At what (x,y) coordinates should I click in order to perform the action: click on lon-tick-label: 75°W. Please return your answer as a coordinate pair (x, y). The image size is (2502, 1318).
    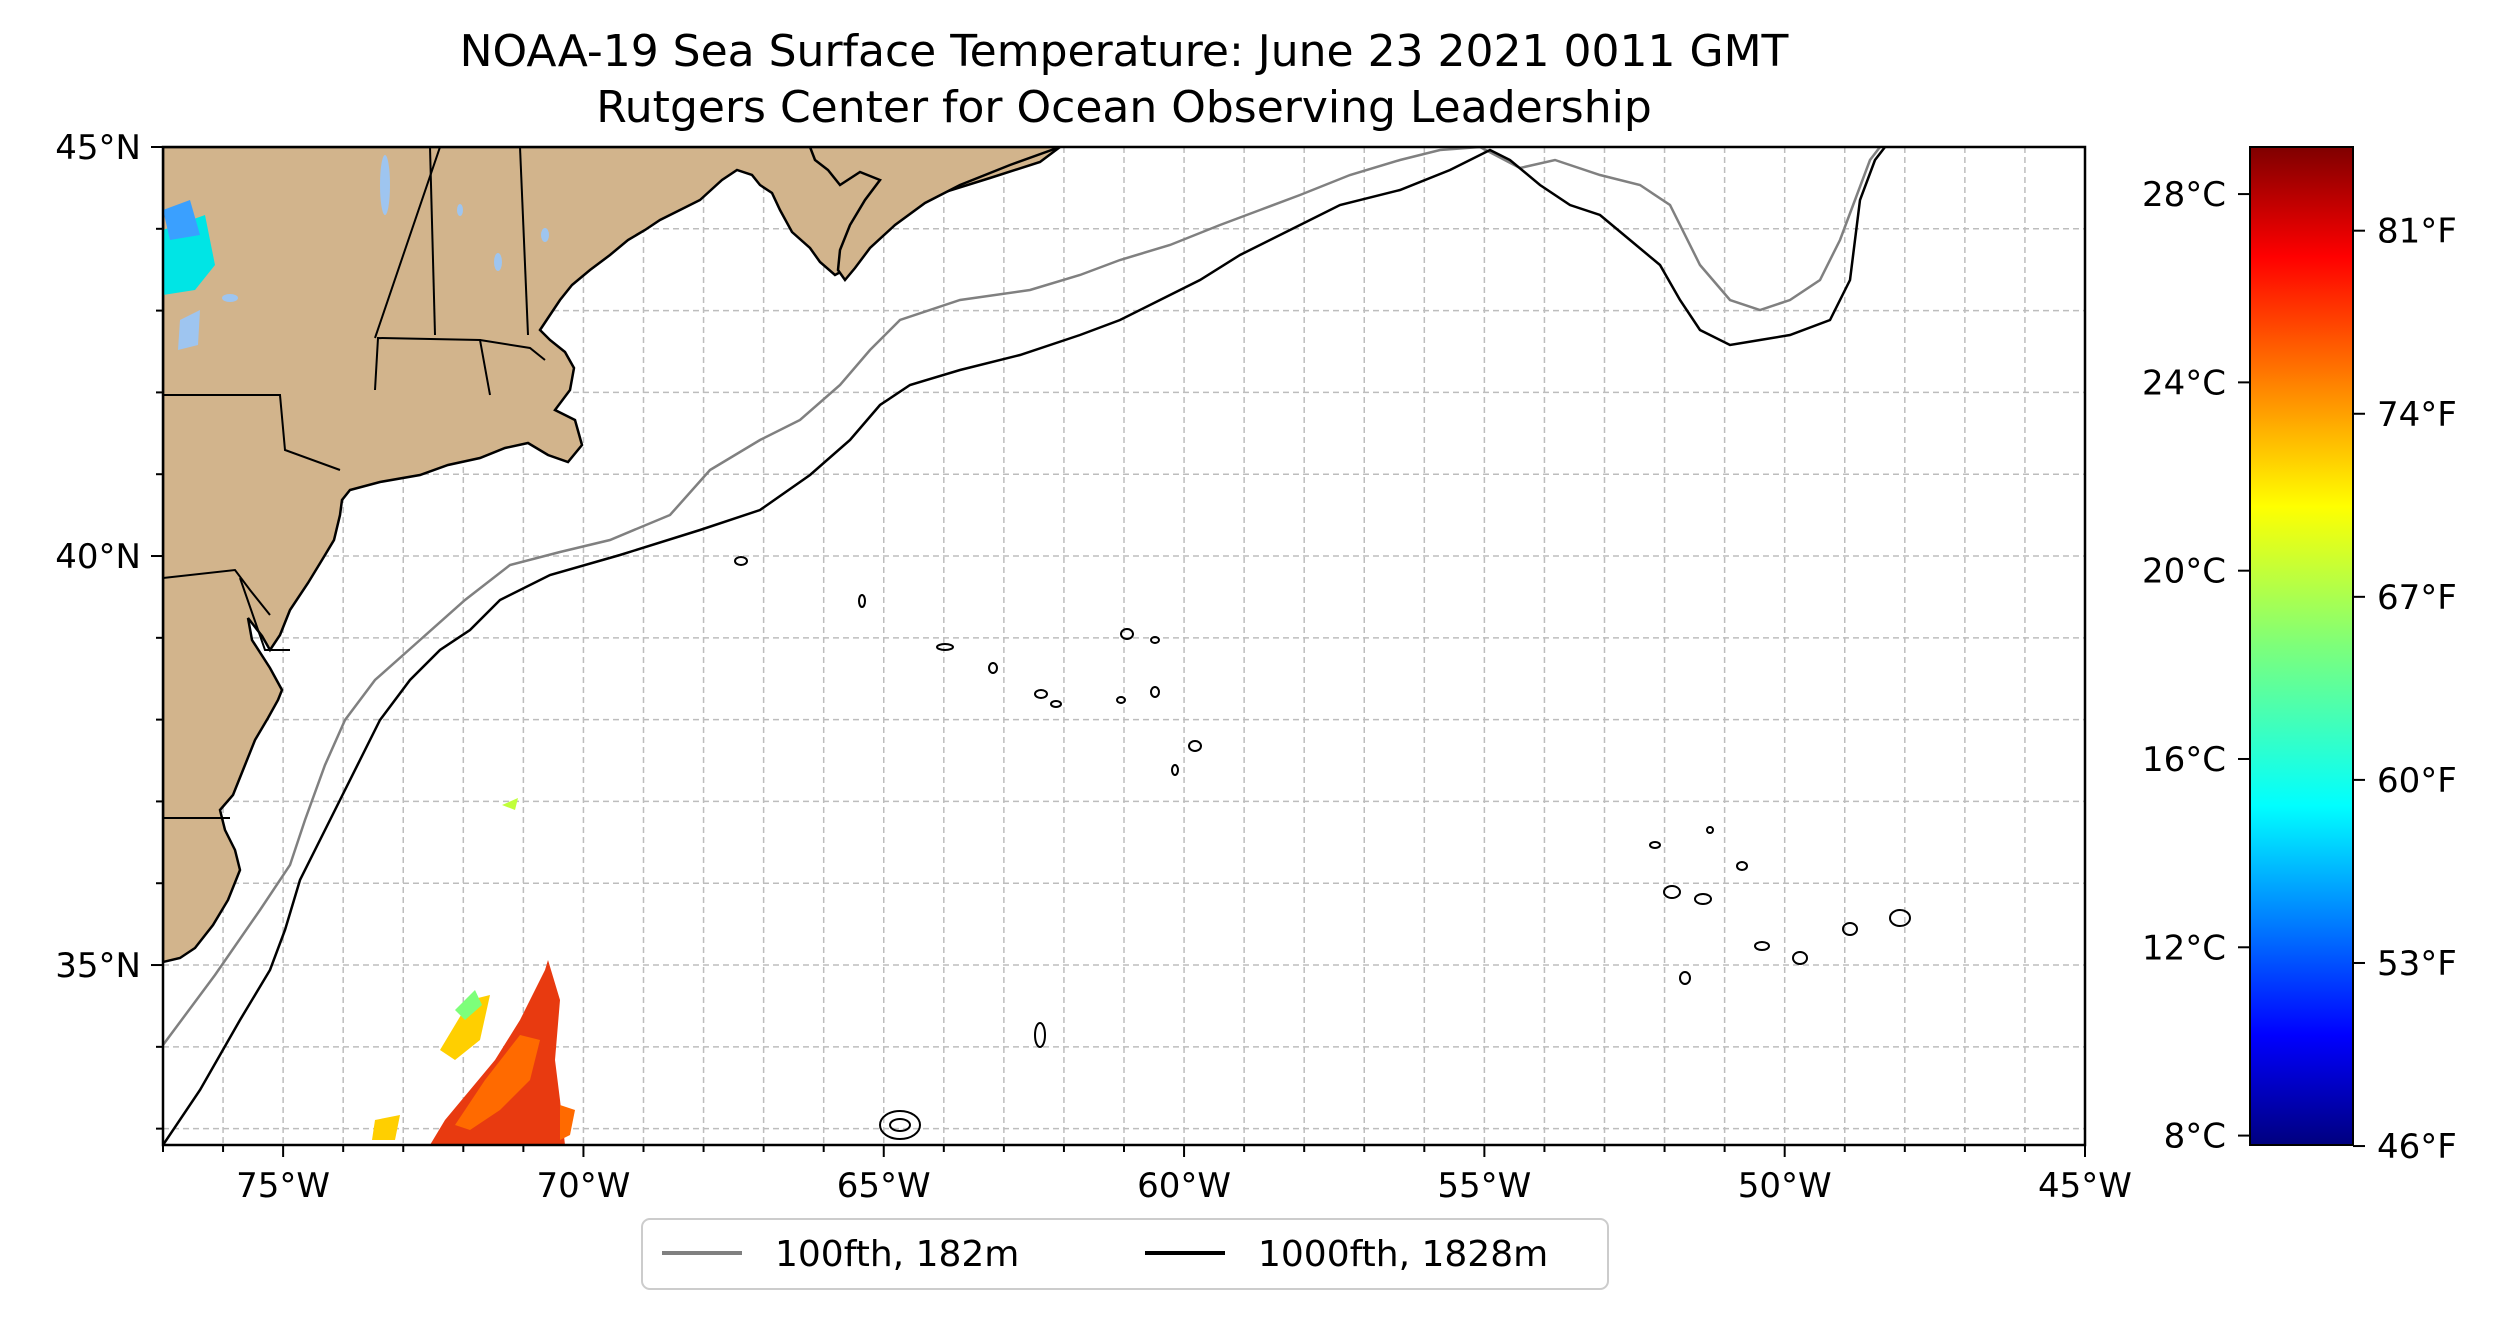
    Looking at the image, I should click on (283, 1186).